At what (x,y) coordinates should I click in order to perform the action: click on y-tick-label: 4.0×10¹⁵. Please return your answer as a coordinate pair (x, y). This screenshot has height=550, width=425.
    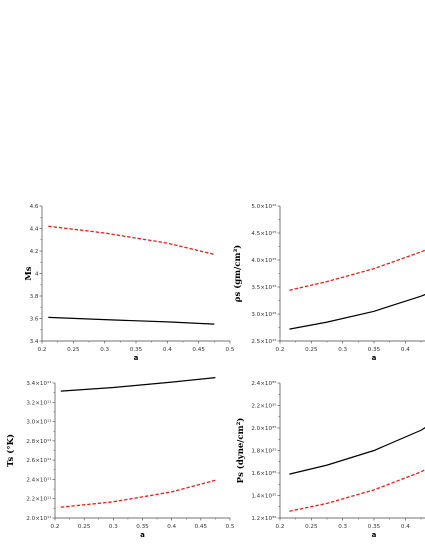
    Looking at the image, I should click on (263, 260).